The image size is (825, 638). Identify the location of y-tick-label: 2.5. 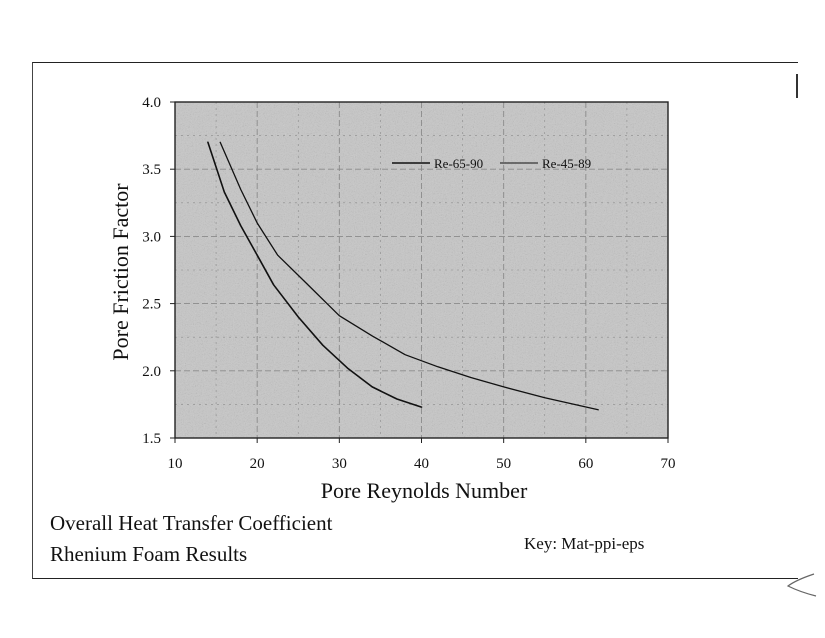
(151, 305).